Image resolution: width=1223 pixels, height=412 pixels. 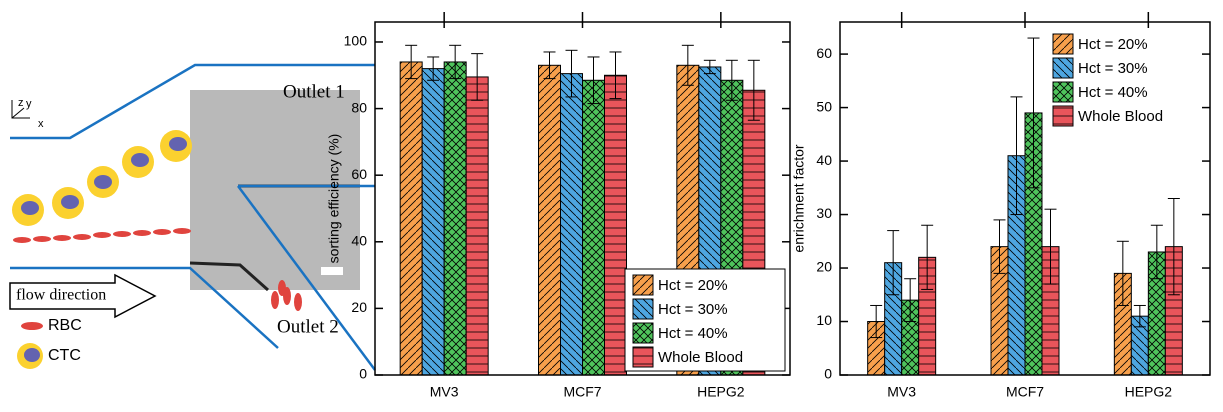 What do you see at coordinates (29, 104) in the screenshot?
I see `axis-y: y` at bounding box center [29, 104].